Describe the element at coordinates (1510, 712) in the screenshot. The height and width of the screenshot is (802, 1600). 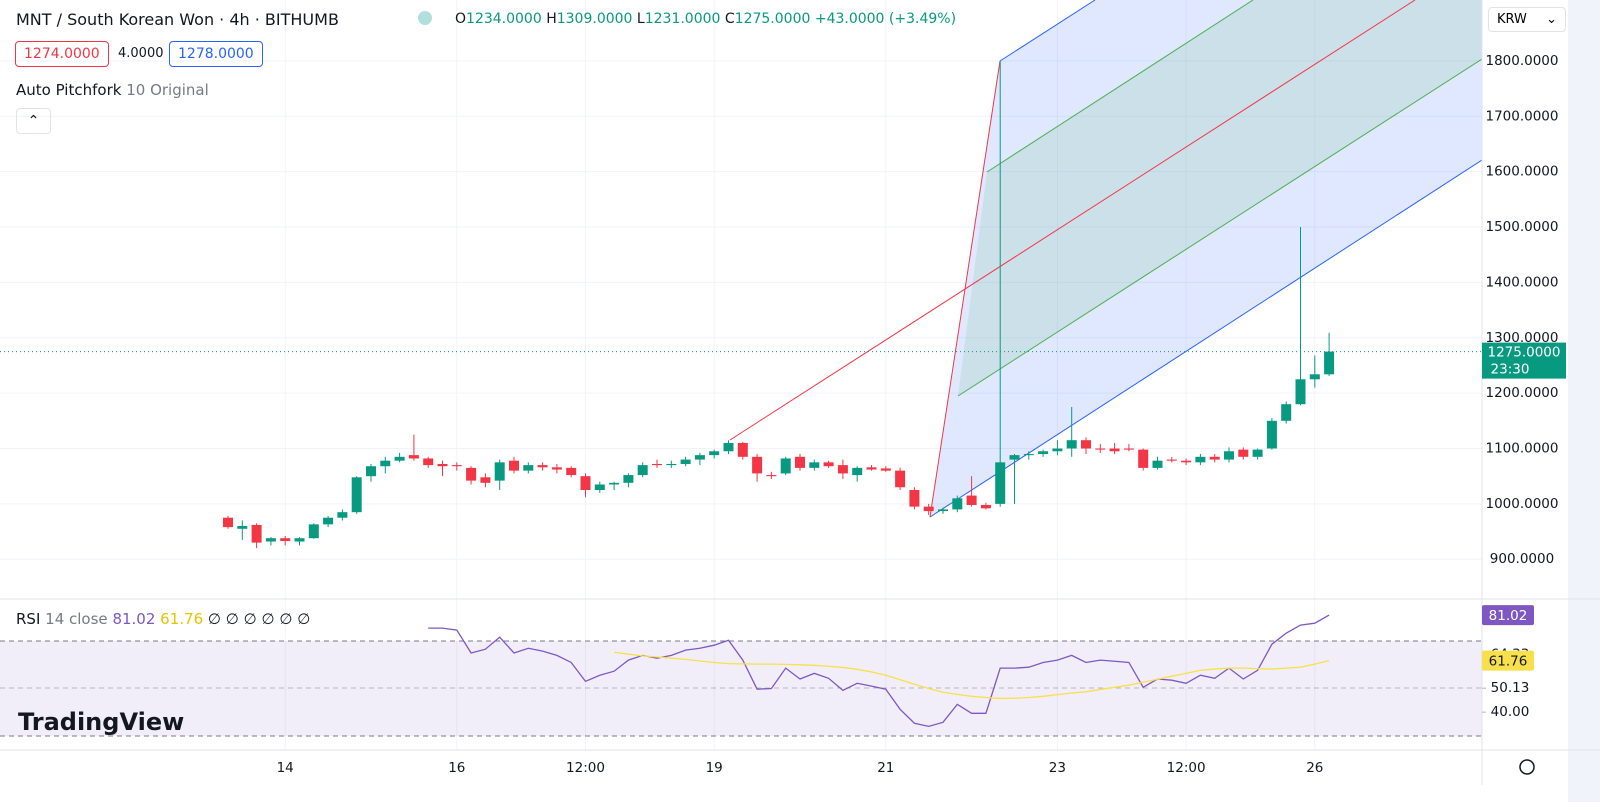
I see `y-tick-label: 40.00` at that location.